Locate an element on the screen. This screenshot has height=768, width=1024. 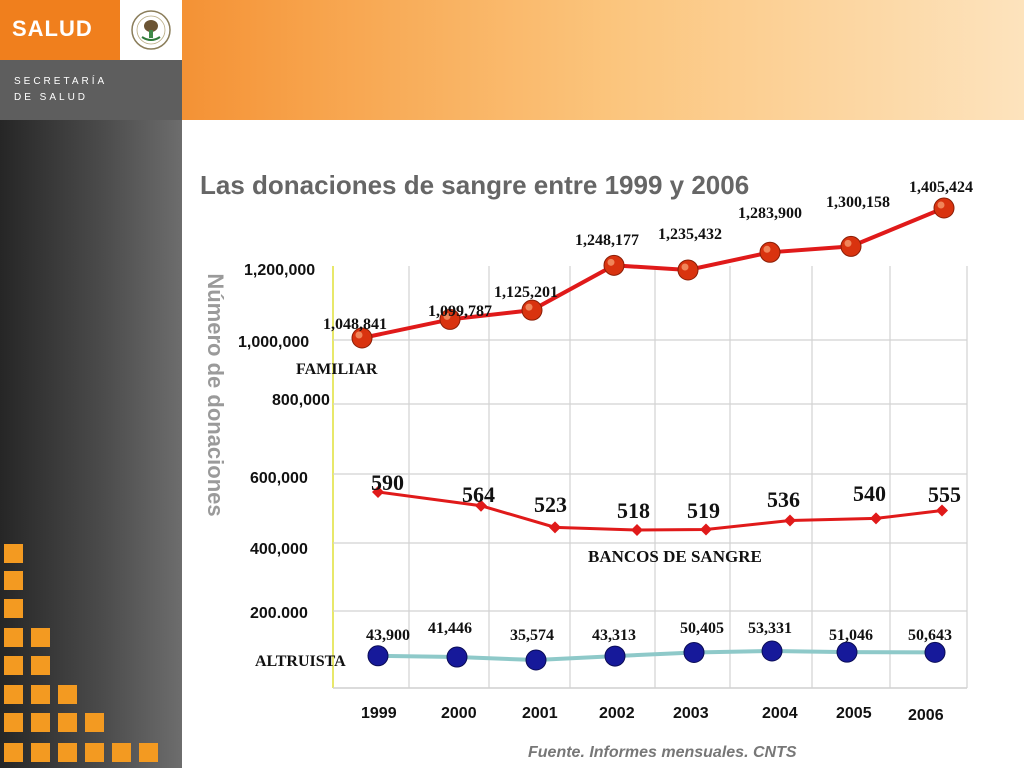
data-label-familiar: 1,300,158 is located at coordinates (858, 202).